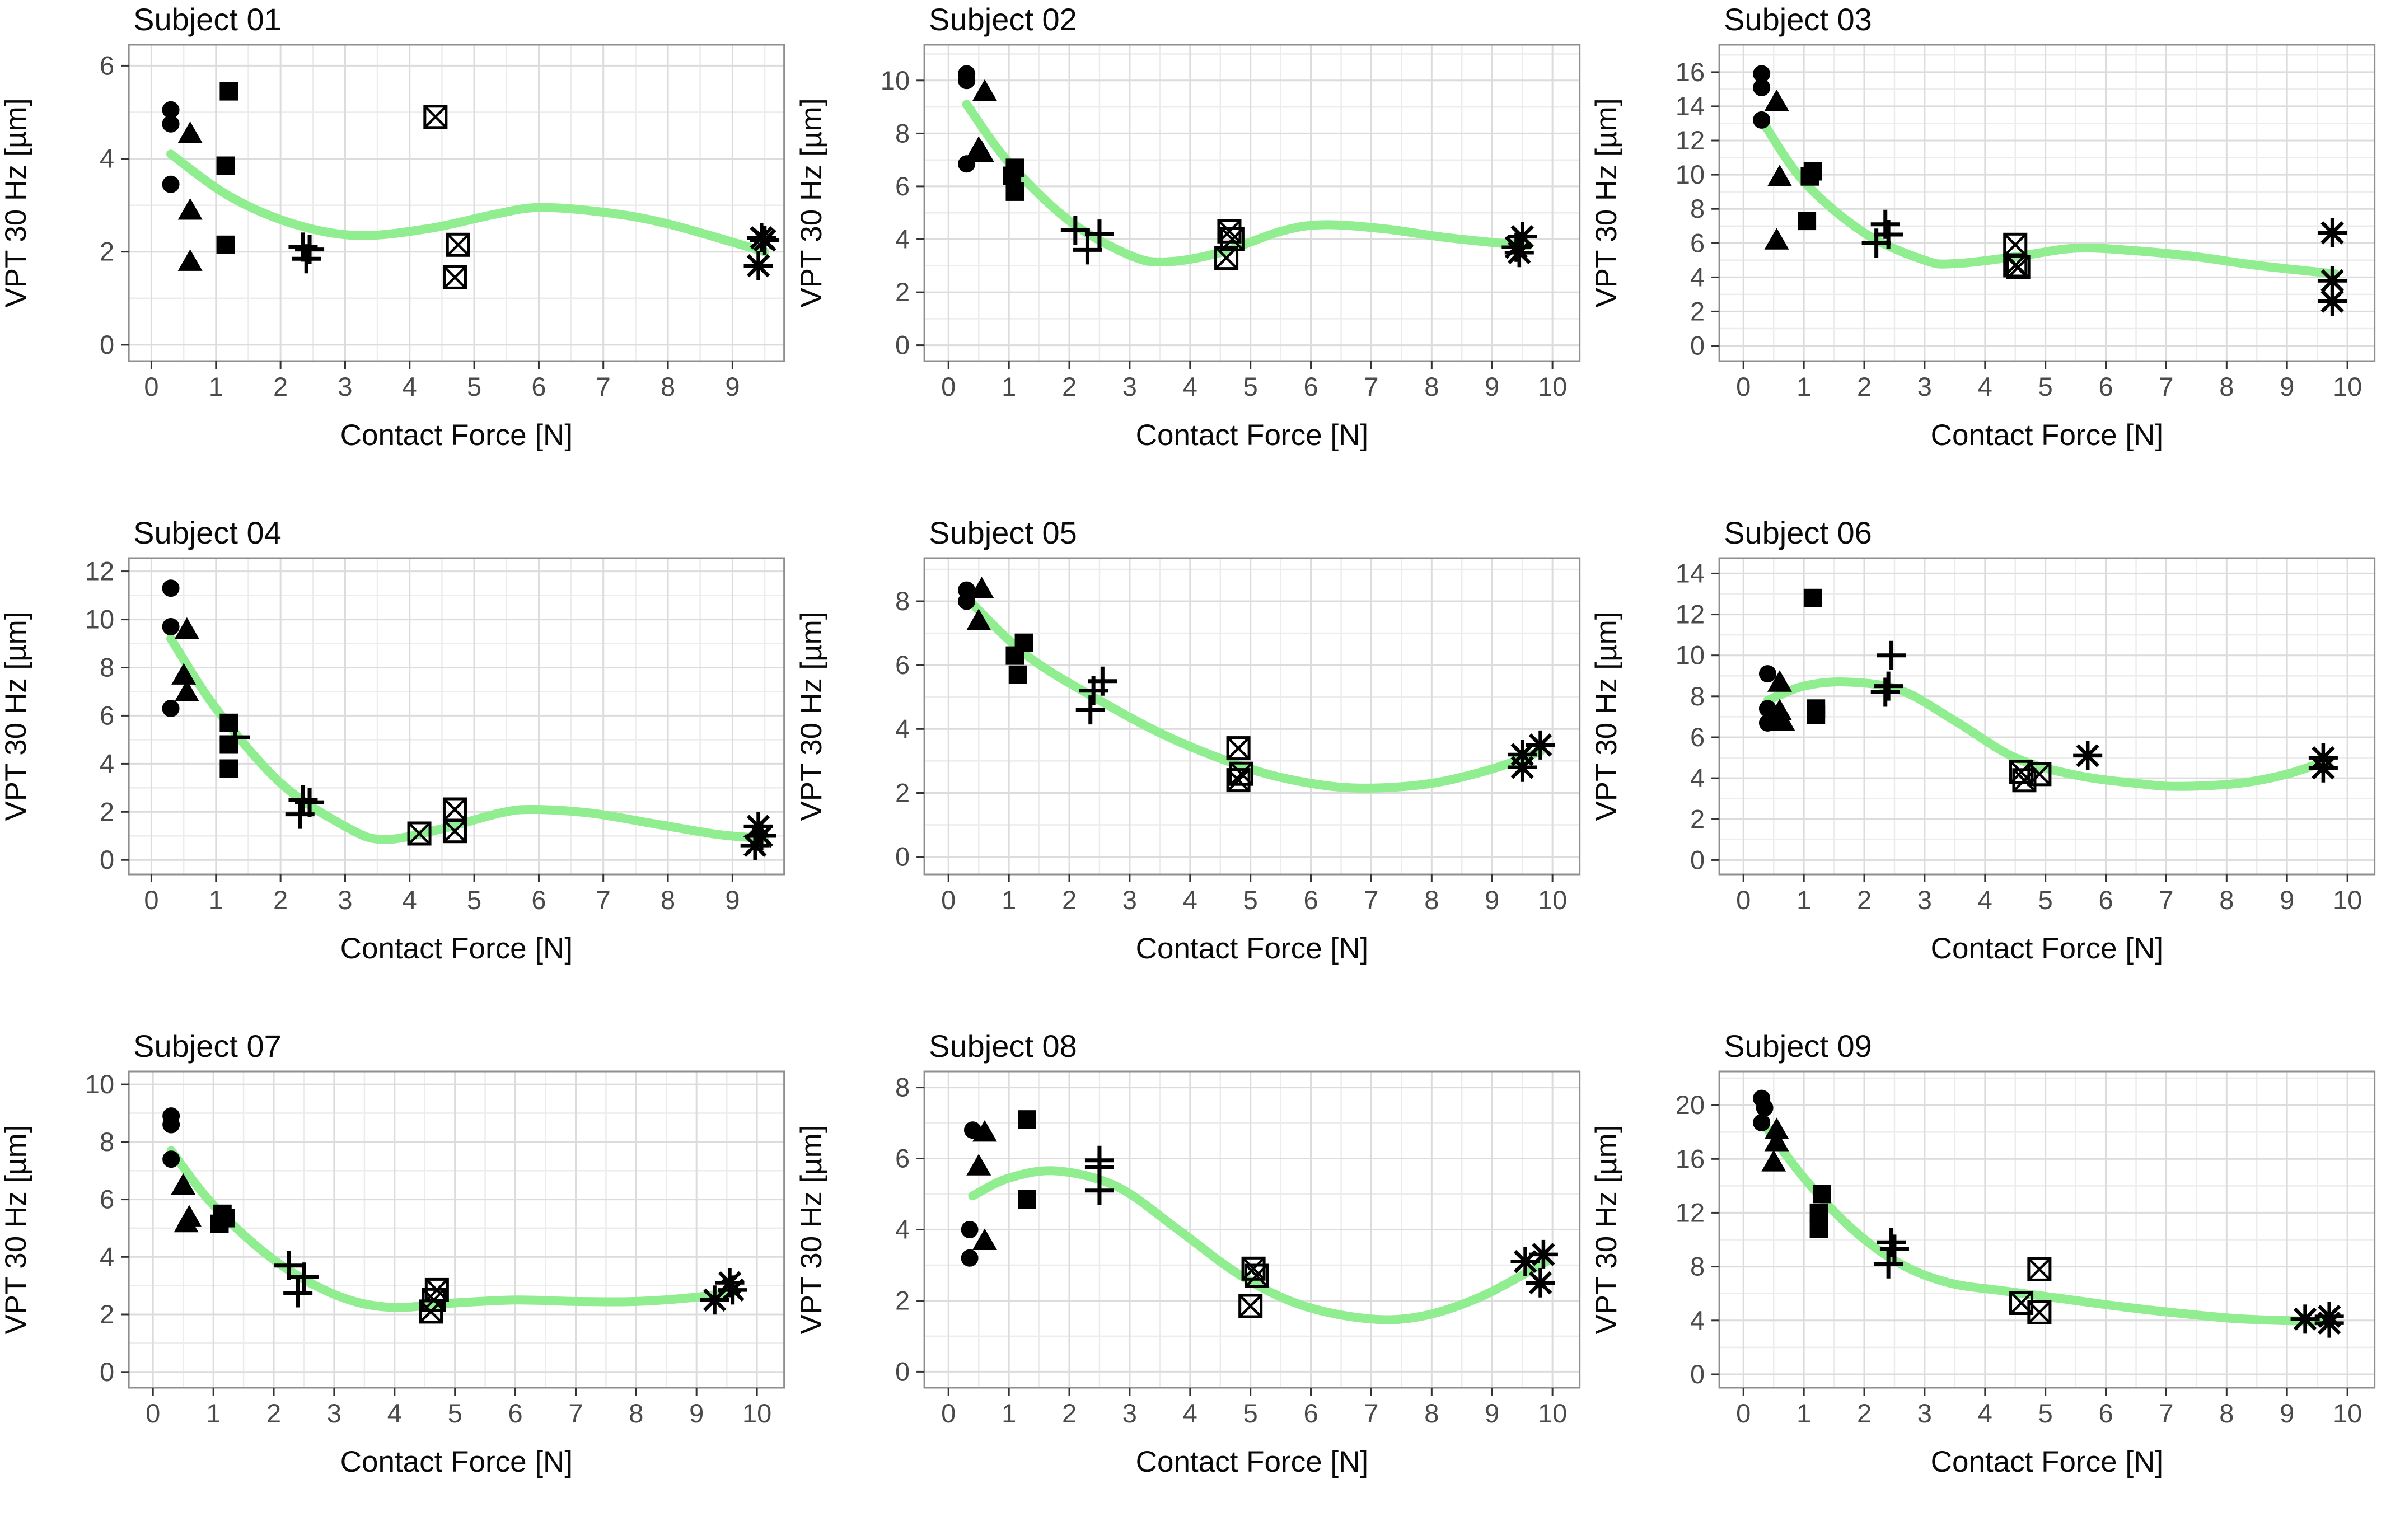  What do you see at coordinates (456, 716) in the screenshot?
I see `gridlines` at bounding box center [456, 716].